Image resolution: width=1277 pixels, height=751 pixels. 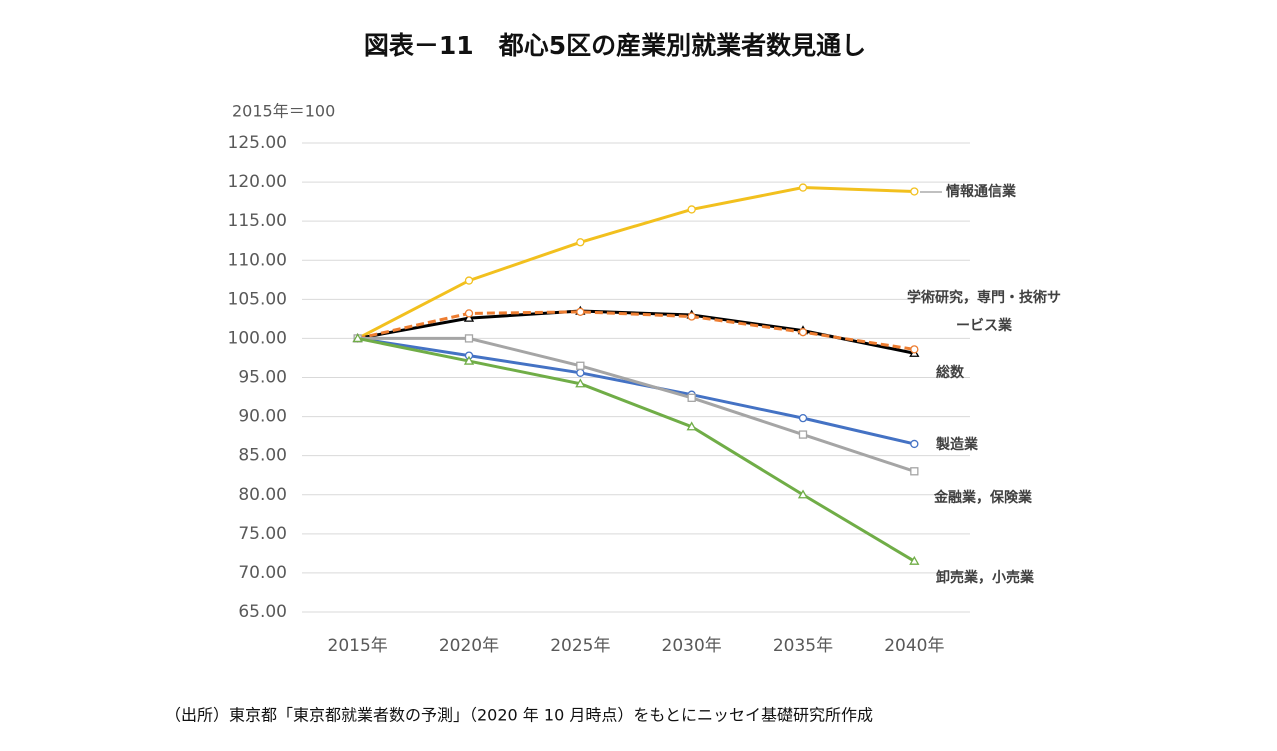 What do you see at coordinates (283, 111) in the screenshot?
I see `y-axis-label: 2015年＝100` at bounding box center [283, 111].